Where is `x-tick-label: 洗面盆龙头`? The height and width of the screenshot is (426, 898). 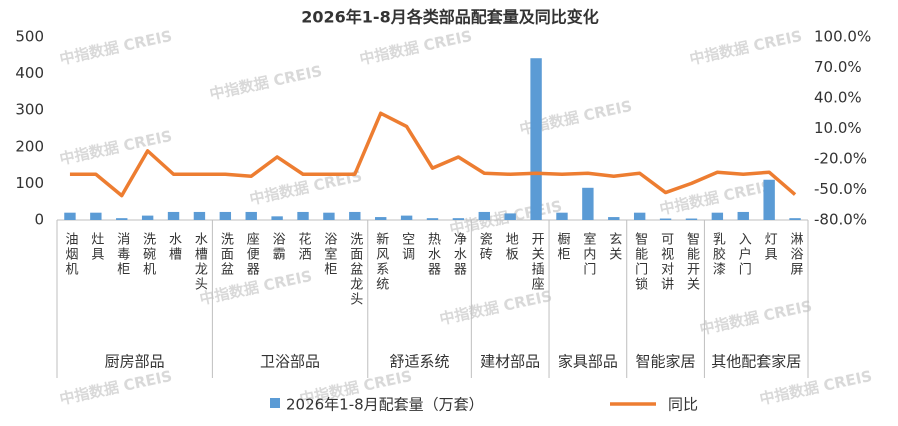 x-tick-label: 洗面盆龙头 is located at coordinates (355, 269).